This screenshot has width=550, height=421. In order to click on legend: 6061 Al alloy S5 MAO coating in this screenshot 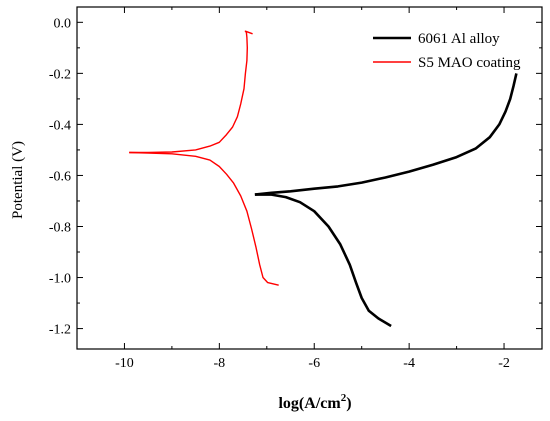, I will do `click(447, 51)`.